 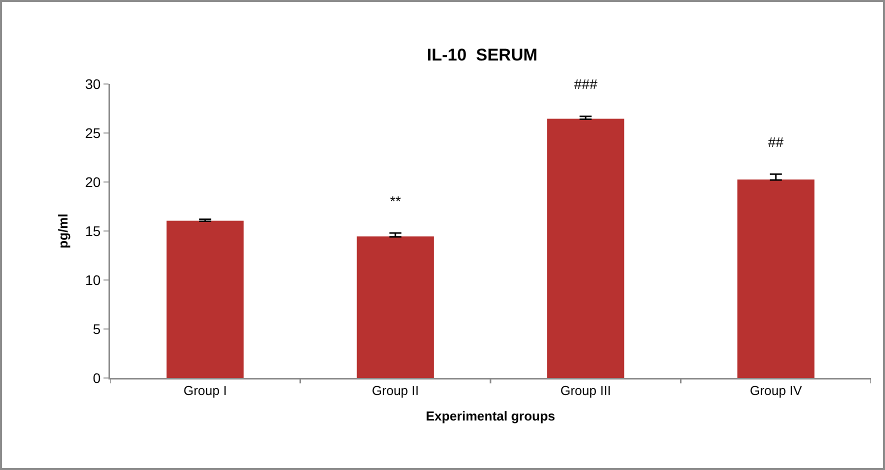 I want to click on y-tick-label: 15, so click(x=93, y=230).